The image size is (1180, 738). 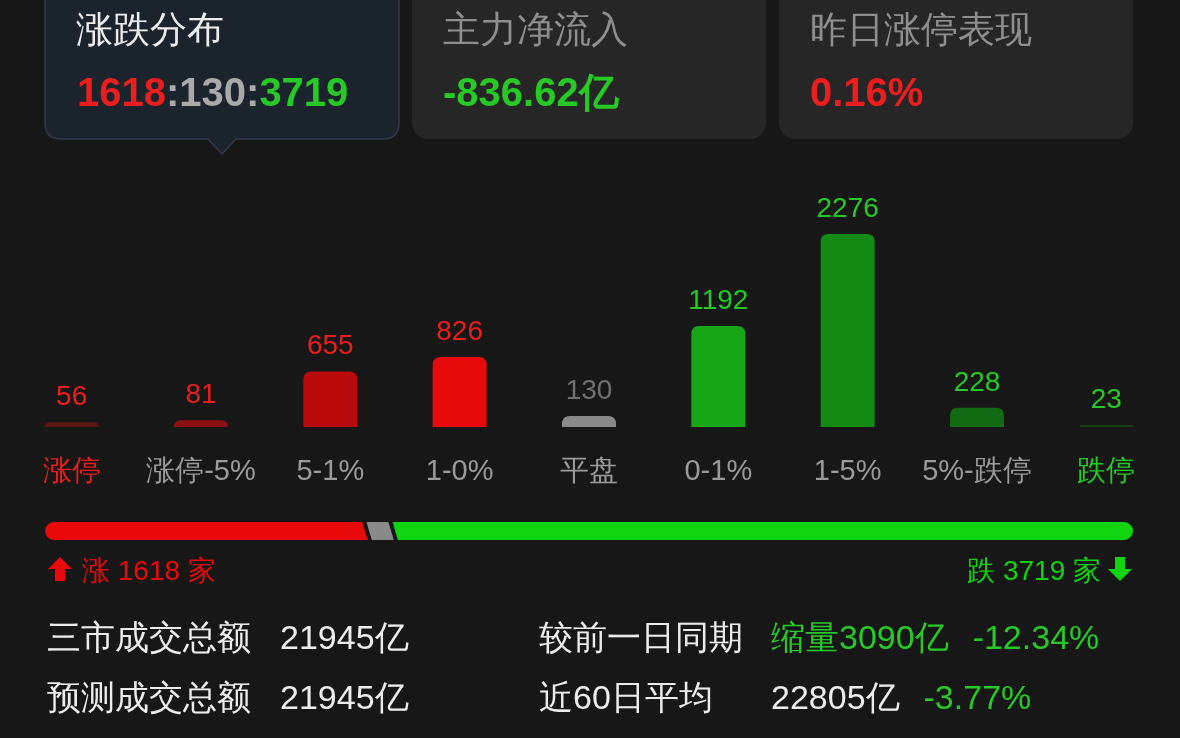 I want to click on data-label: 23, so click(x=1106, y=399).